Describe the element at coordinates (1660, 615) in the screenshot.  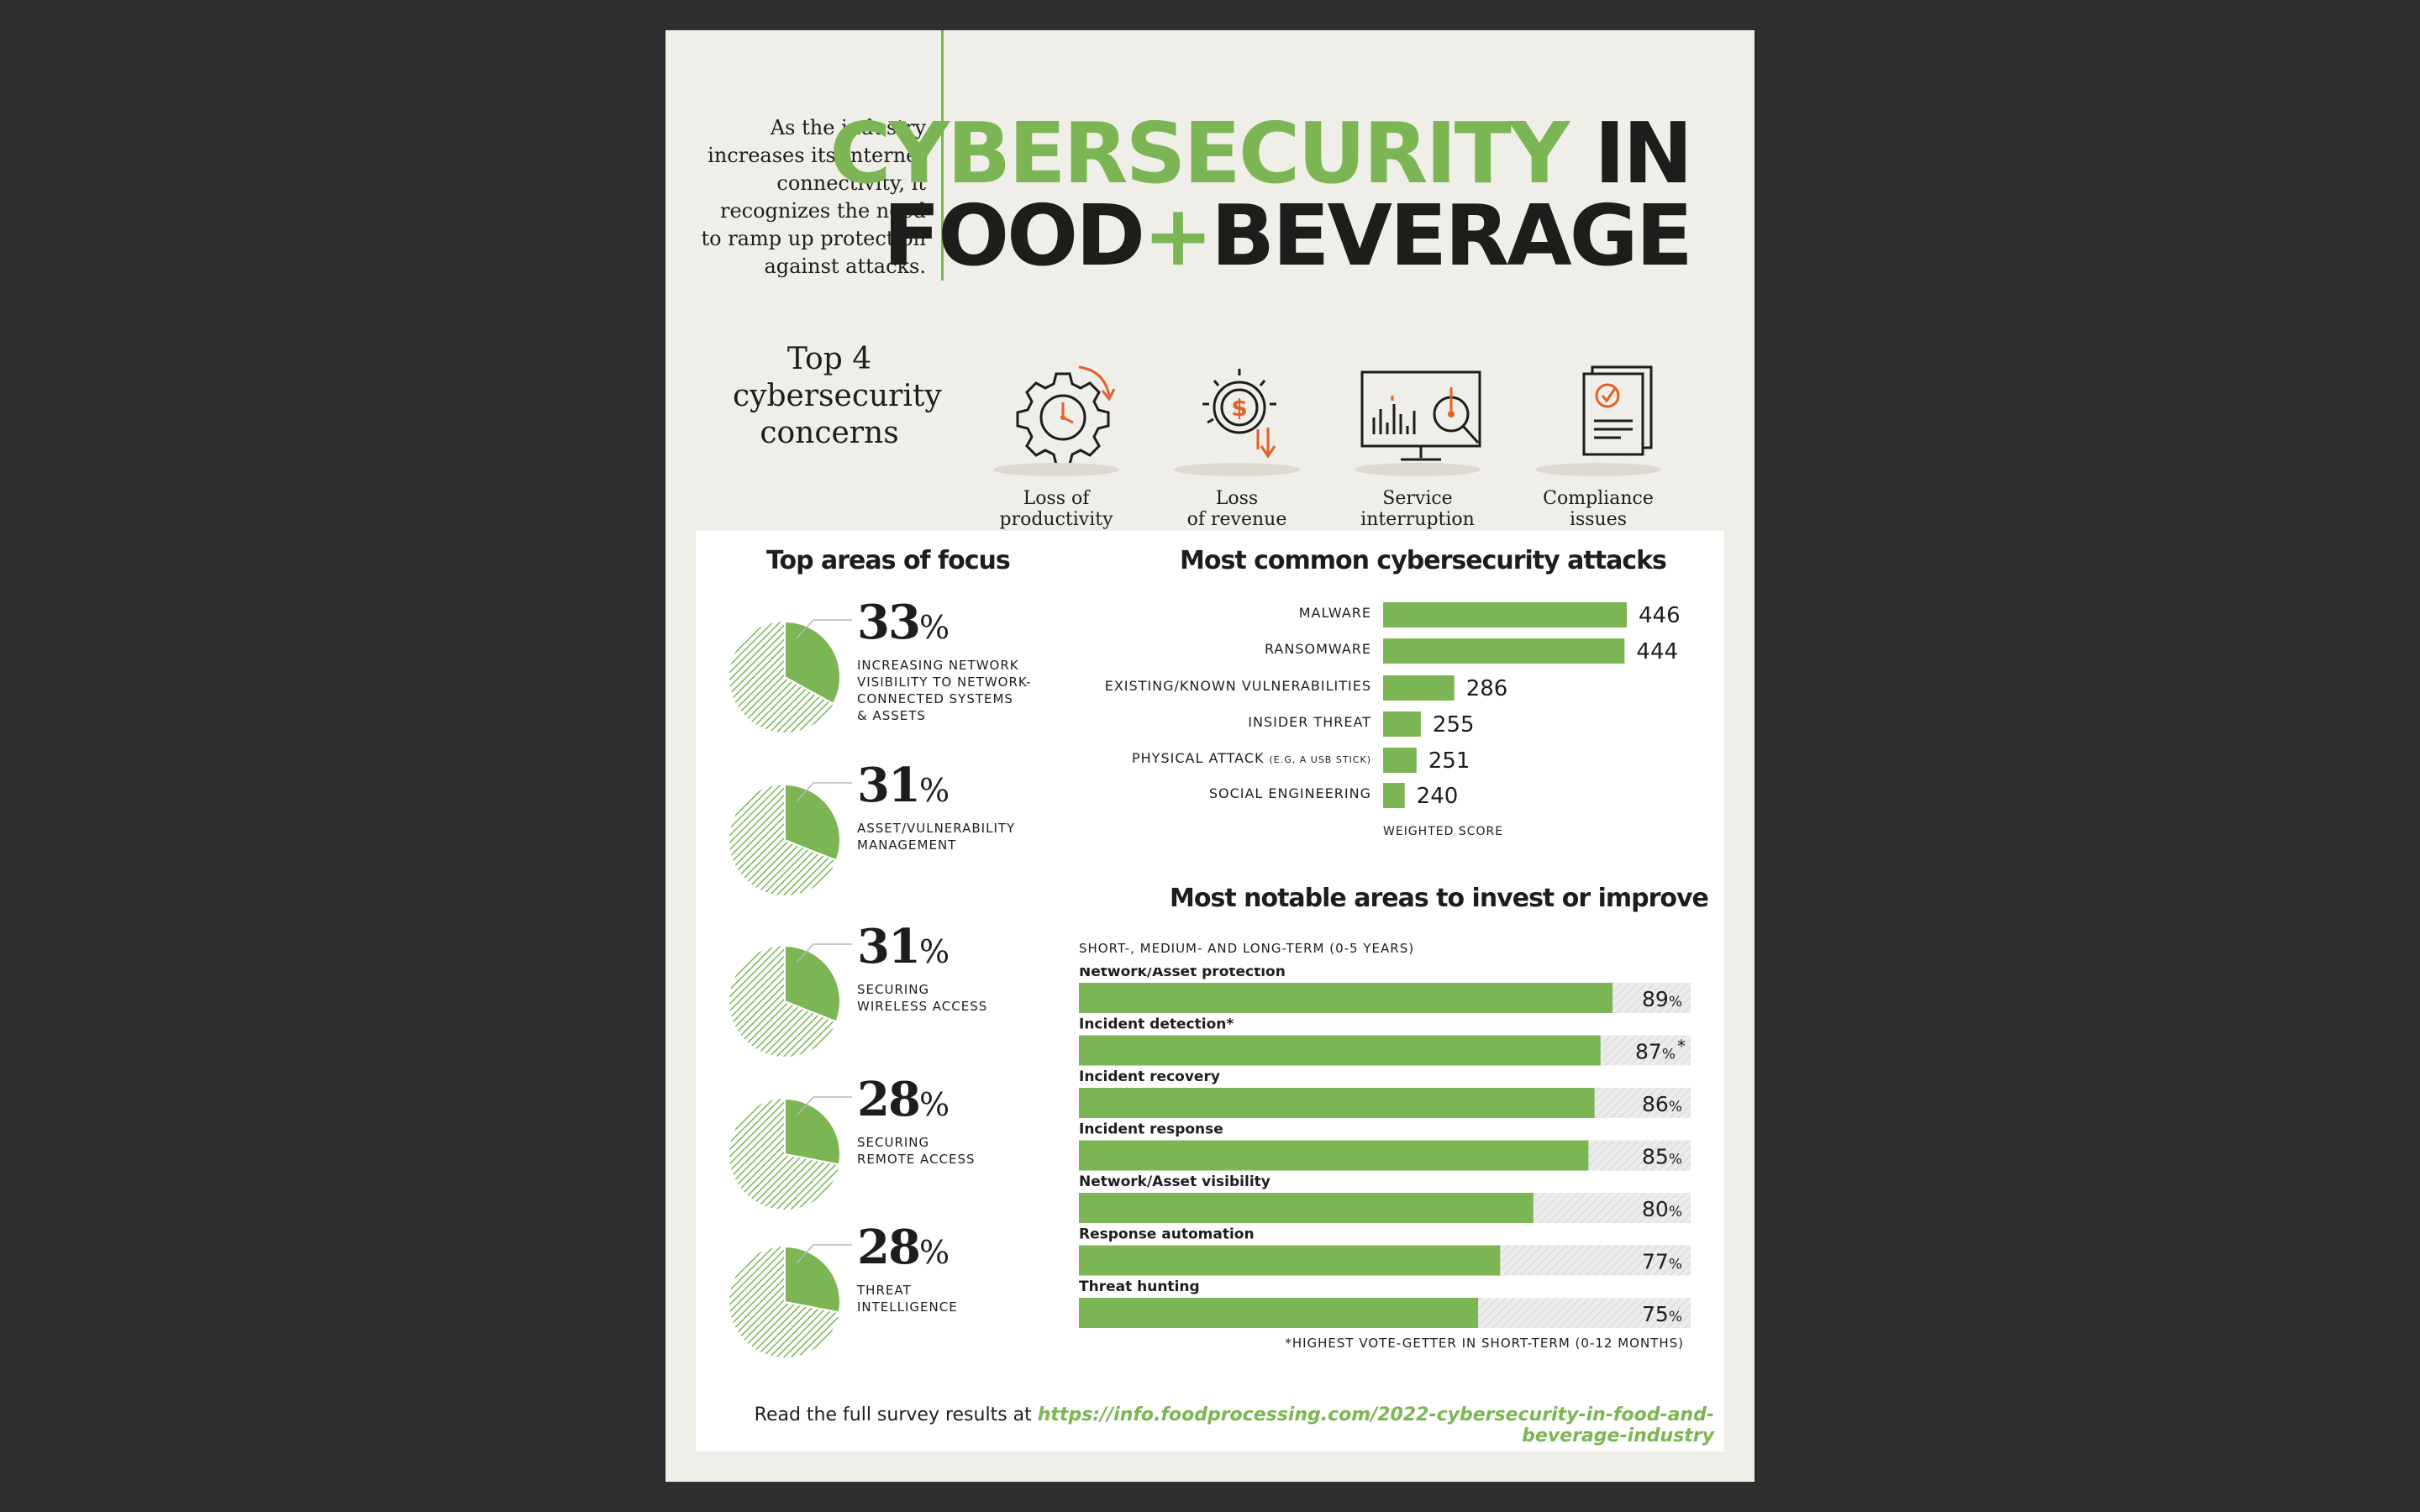
I see `bar-value: 446` at that location.